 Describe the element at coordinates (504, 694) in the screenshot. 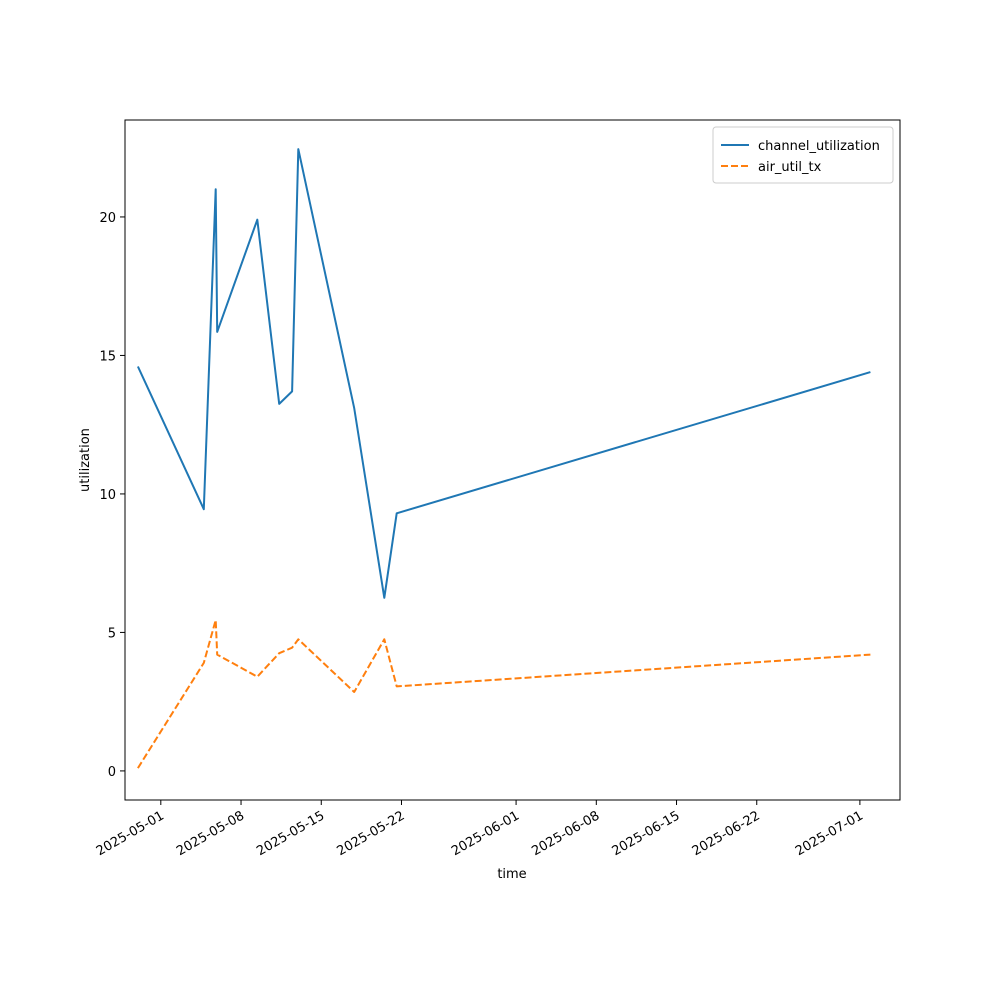

I see `series-line-air-util-tx` at that location.